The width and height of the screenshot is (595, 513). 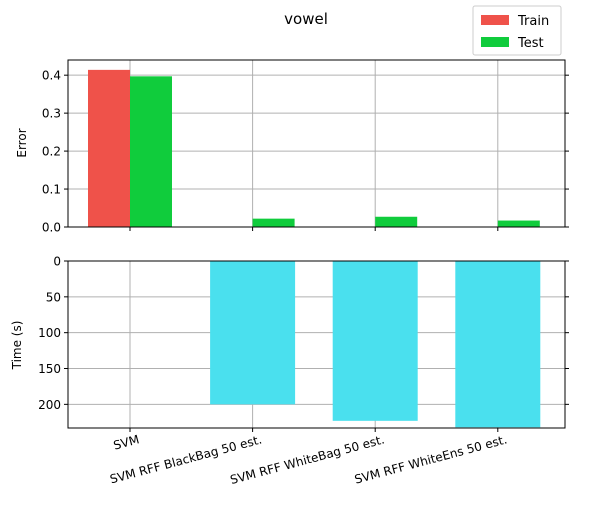 I want to click on bottom-ytick-label: 200, so click(x=49, y=405).